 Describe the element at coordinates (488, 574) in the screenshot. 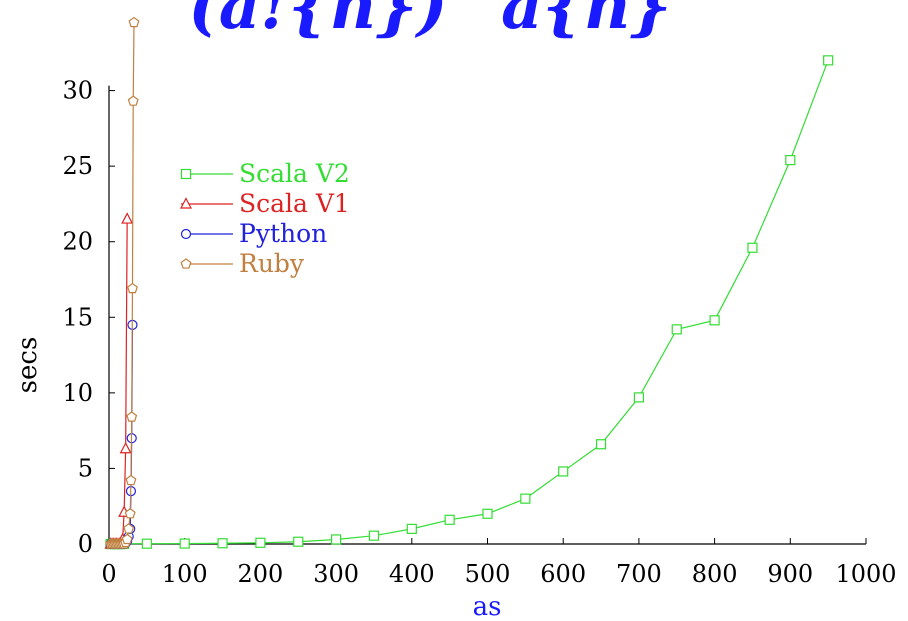

I see `x-tick-label: 500` at that location.